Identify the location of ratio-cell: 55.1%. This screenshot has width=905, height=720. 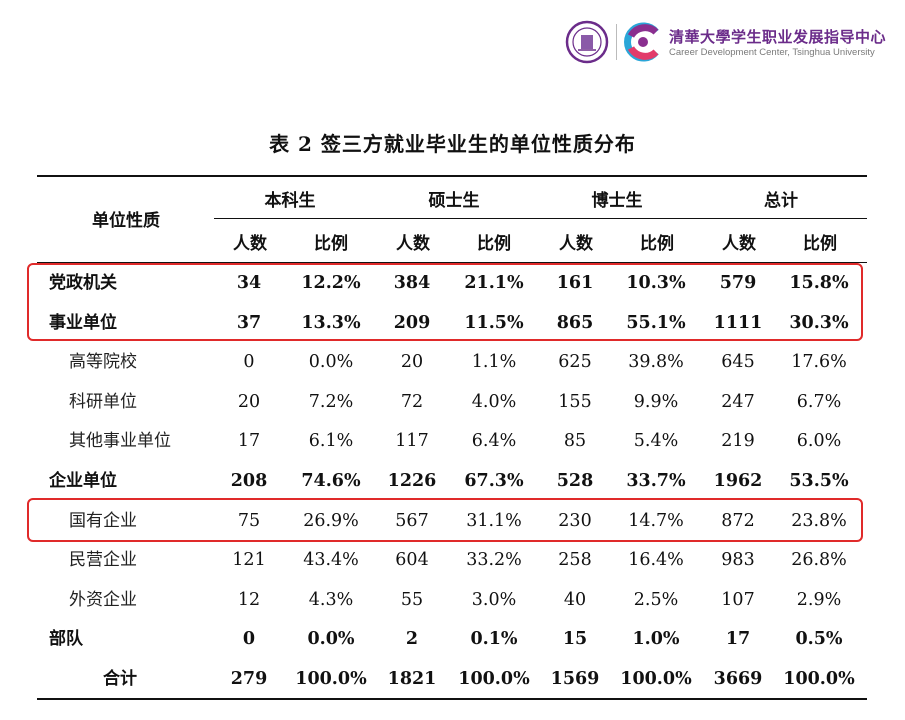
(656, 322).